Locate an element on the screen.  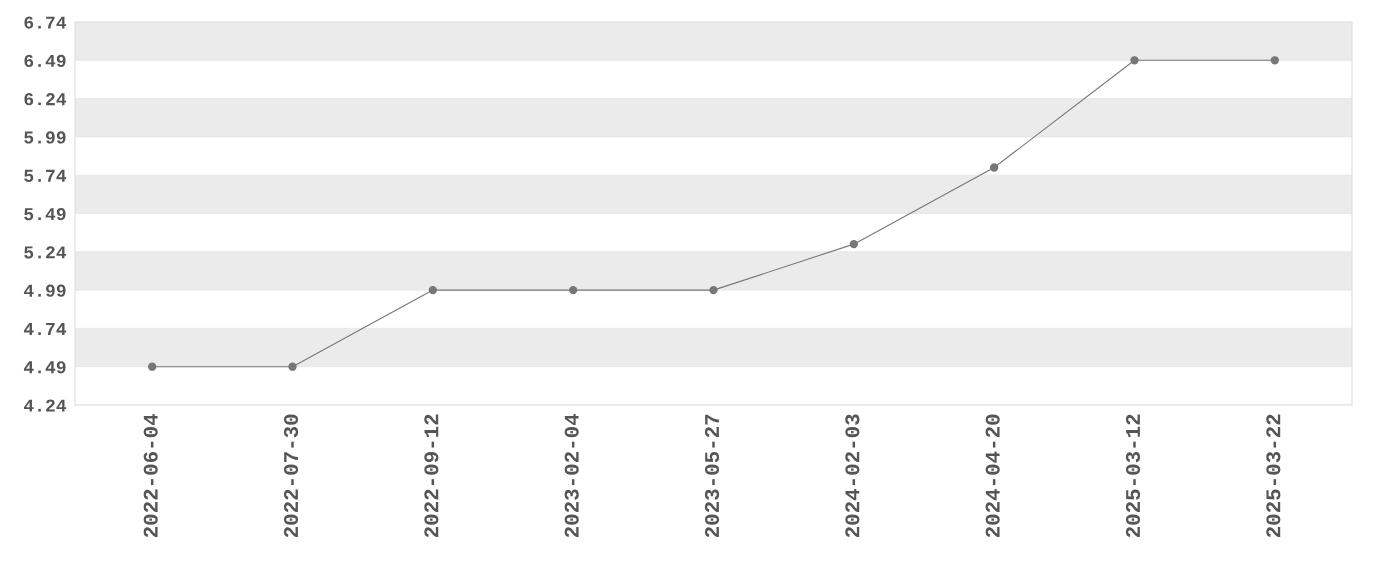
y-tick-label: 5.24 is located at coordinates (45, 252).